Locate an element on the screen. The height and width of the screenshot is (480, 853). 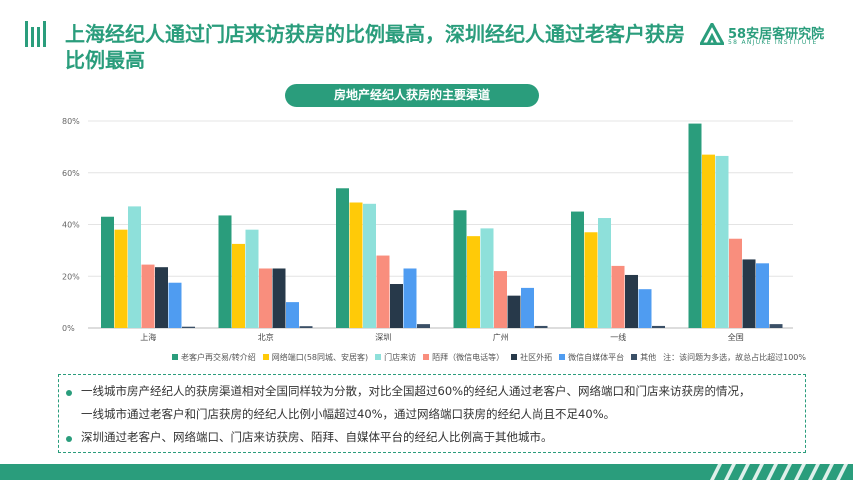
y-tick-label: 20% is located at coordinates (71, 276).